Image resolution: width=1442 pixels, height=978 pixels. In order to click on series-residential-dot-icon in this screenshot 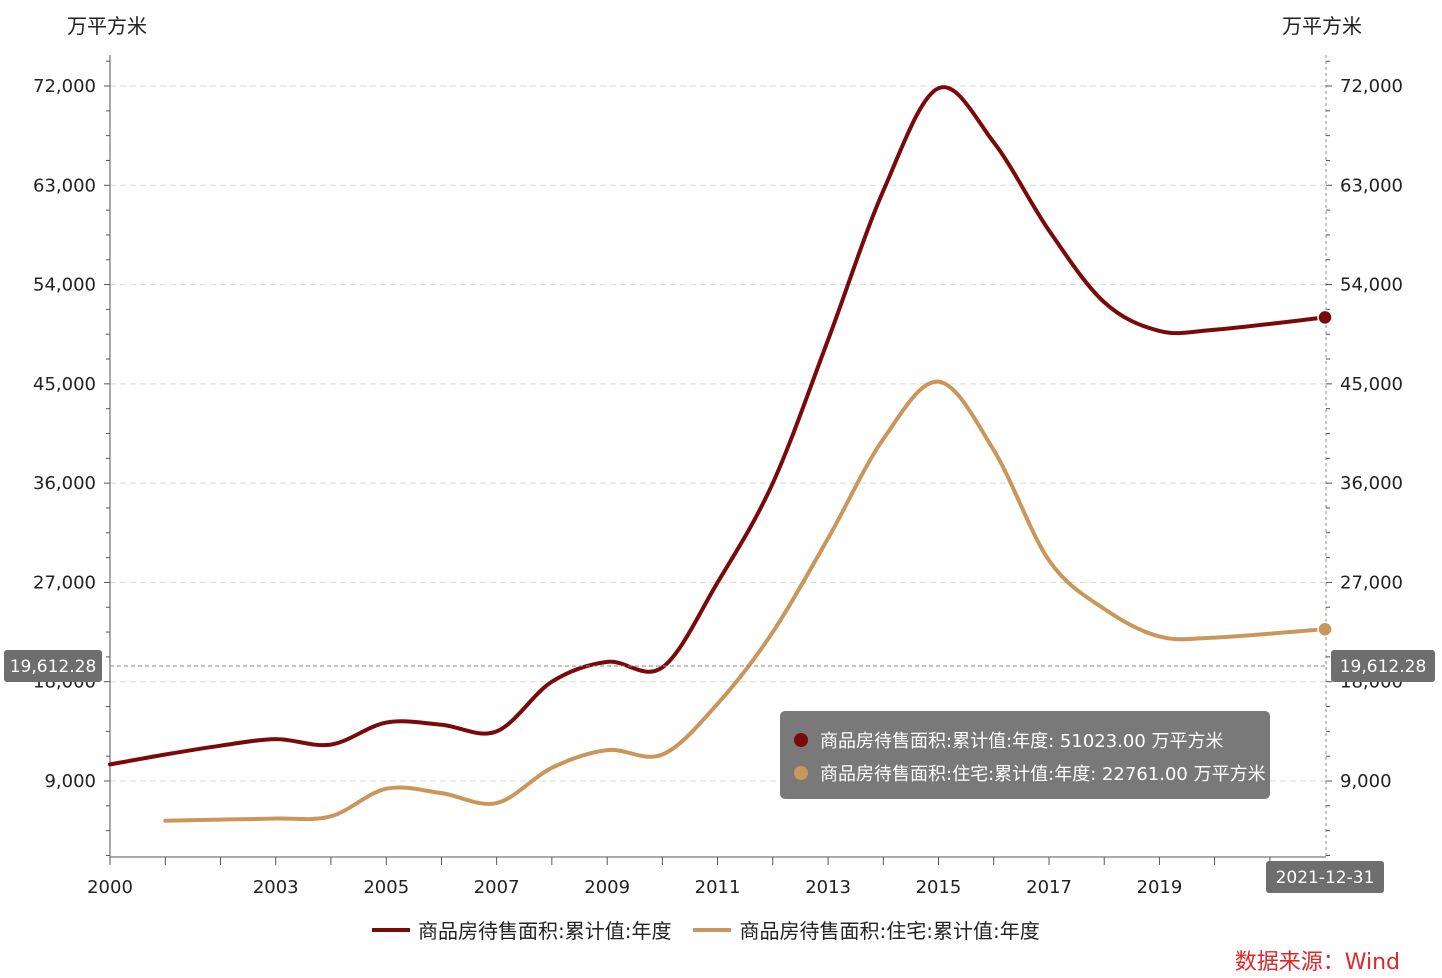, I will do `click(801, 772)`.